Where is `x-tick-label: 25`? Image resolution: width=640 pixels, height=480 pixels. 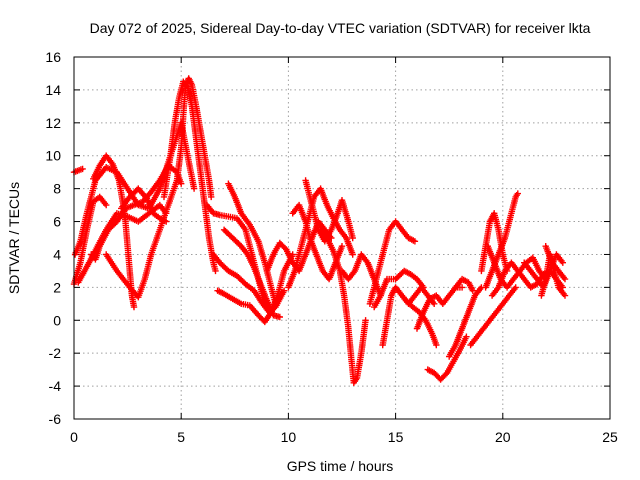
x-tick-label: 25 is located at coordinates (610, 437).